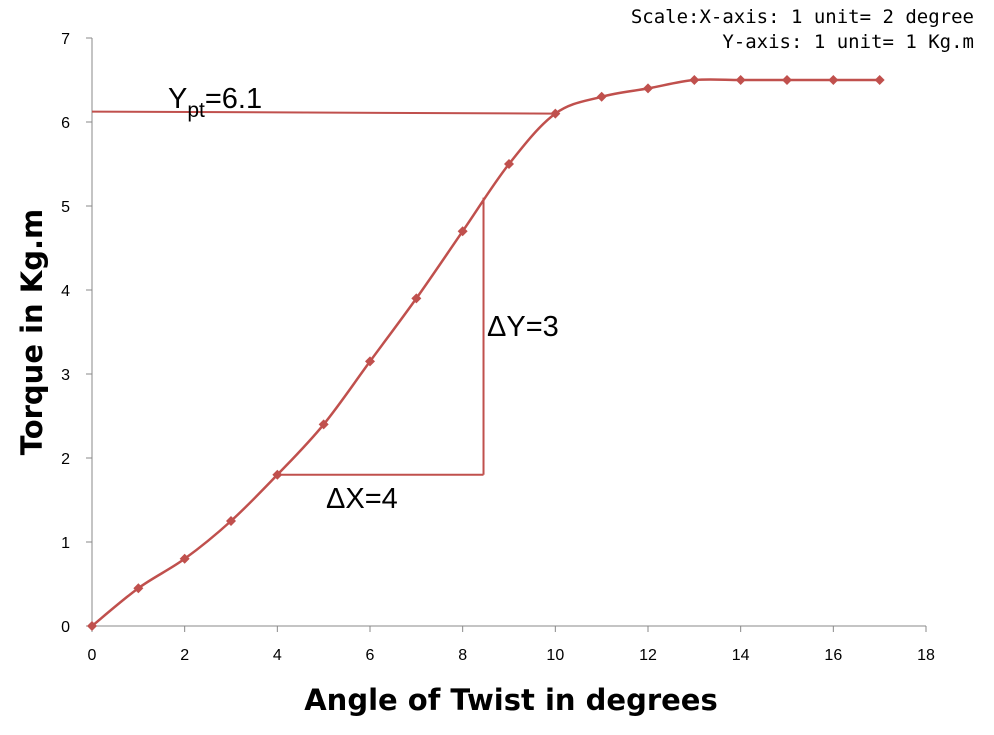  I want to click on x-tick-label: 4, so click(277, 655).